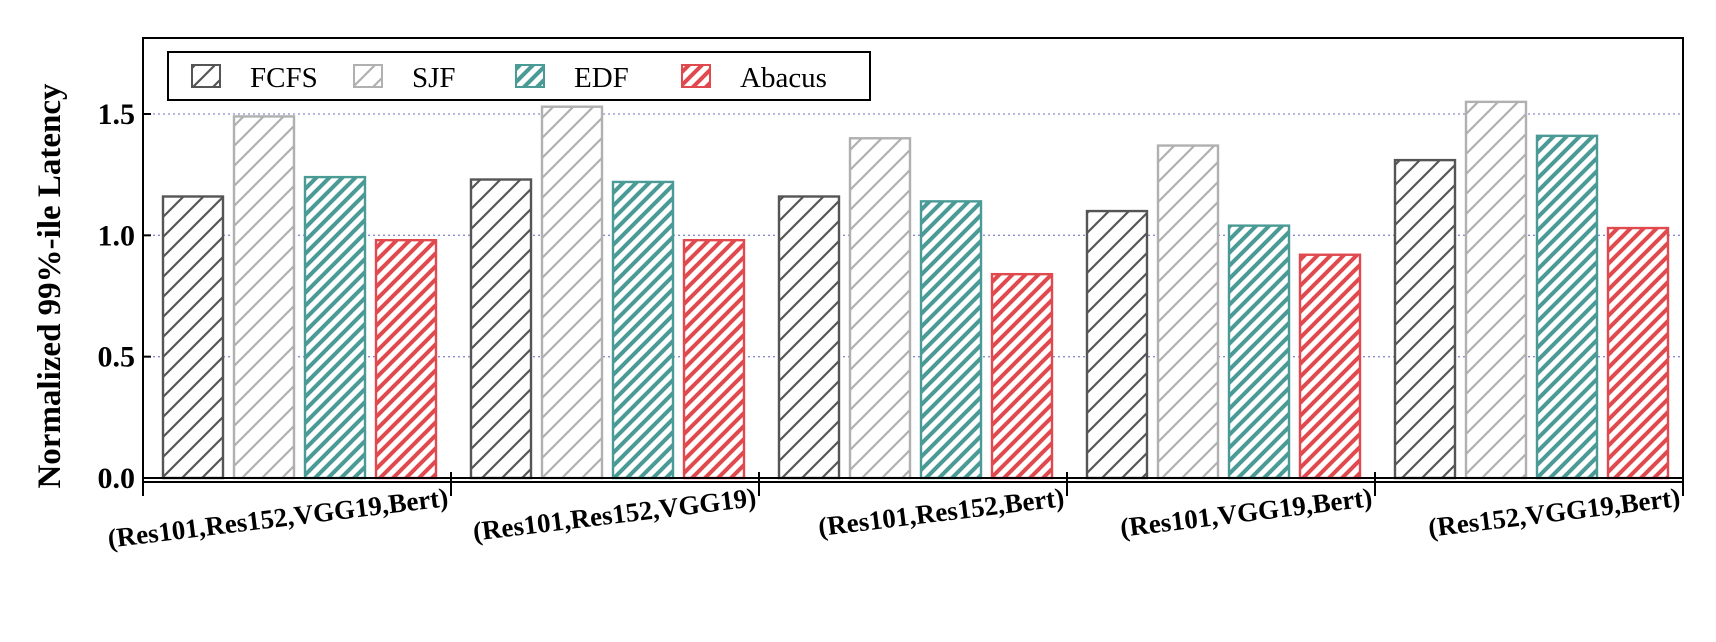 This screenshot has height=642, width=1716. Describe the element at coordinates (117, 114) in the screenshot. I see `y-tick-label: 1.5` at that location.